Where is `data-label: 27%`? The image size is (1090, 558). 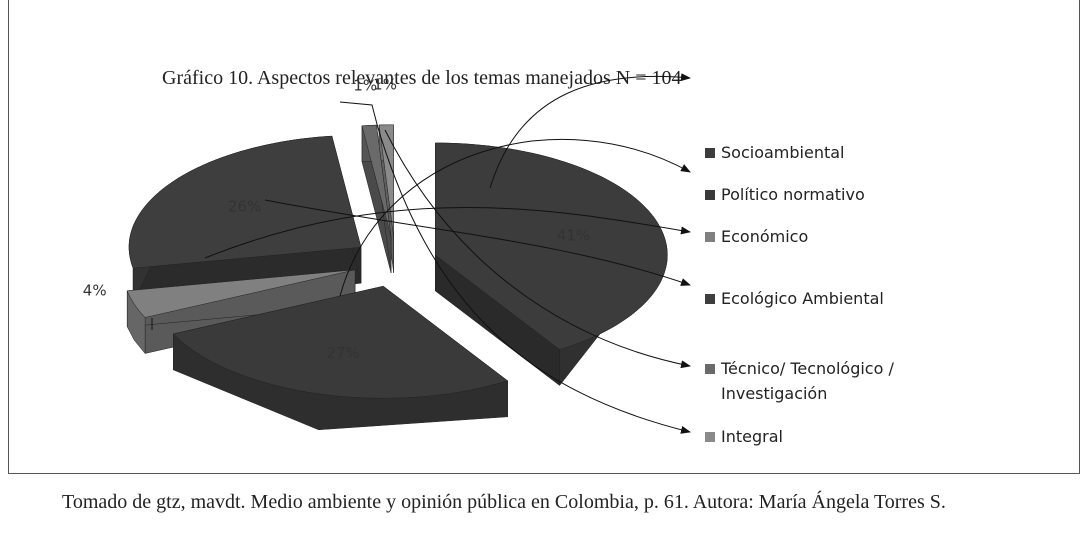 data-label: 27% is located at coordinates (342, 353).